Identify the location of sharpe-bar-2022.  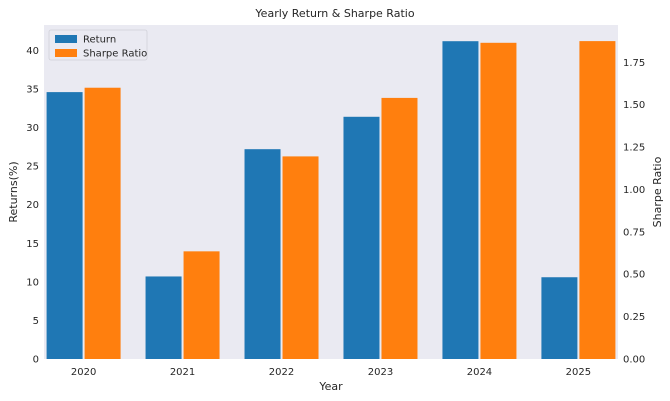
(300, 257).